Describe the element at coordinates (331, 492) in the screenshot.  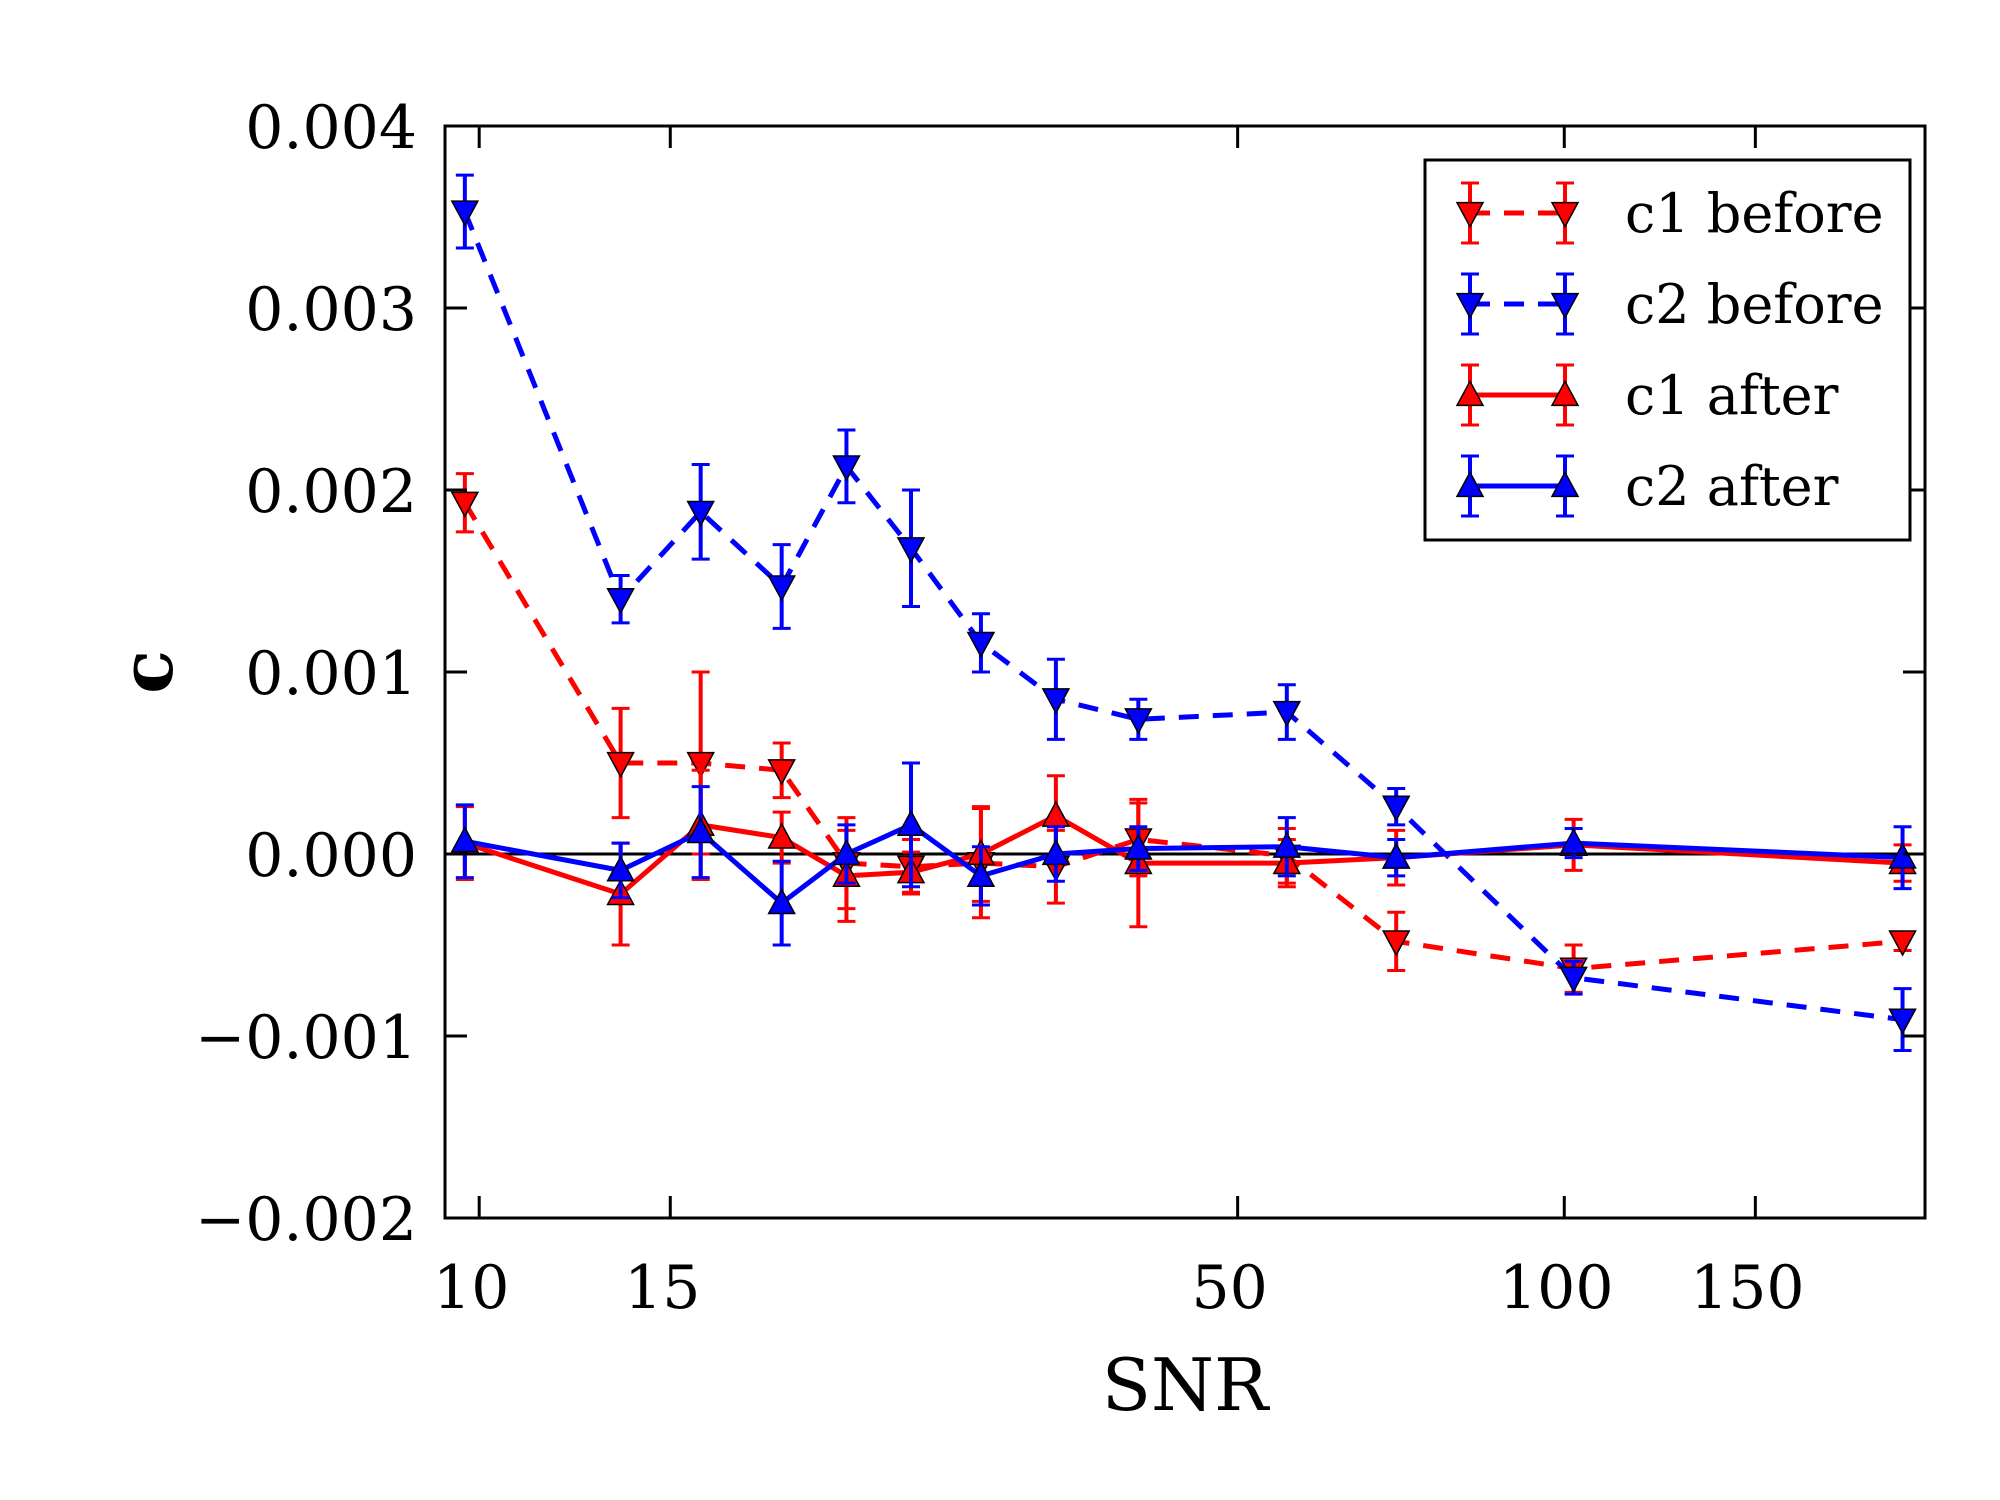
I see `y-tick-label: 0.002` at that location.